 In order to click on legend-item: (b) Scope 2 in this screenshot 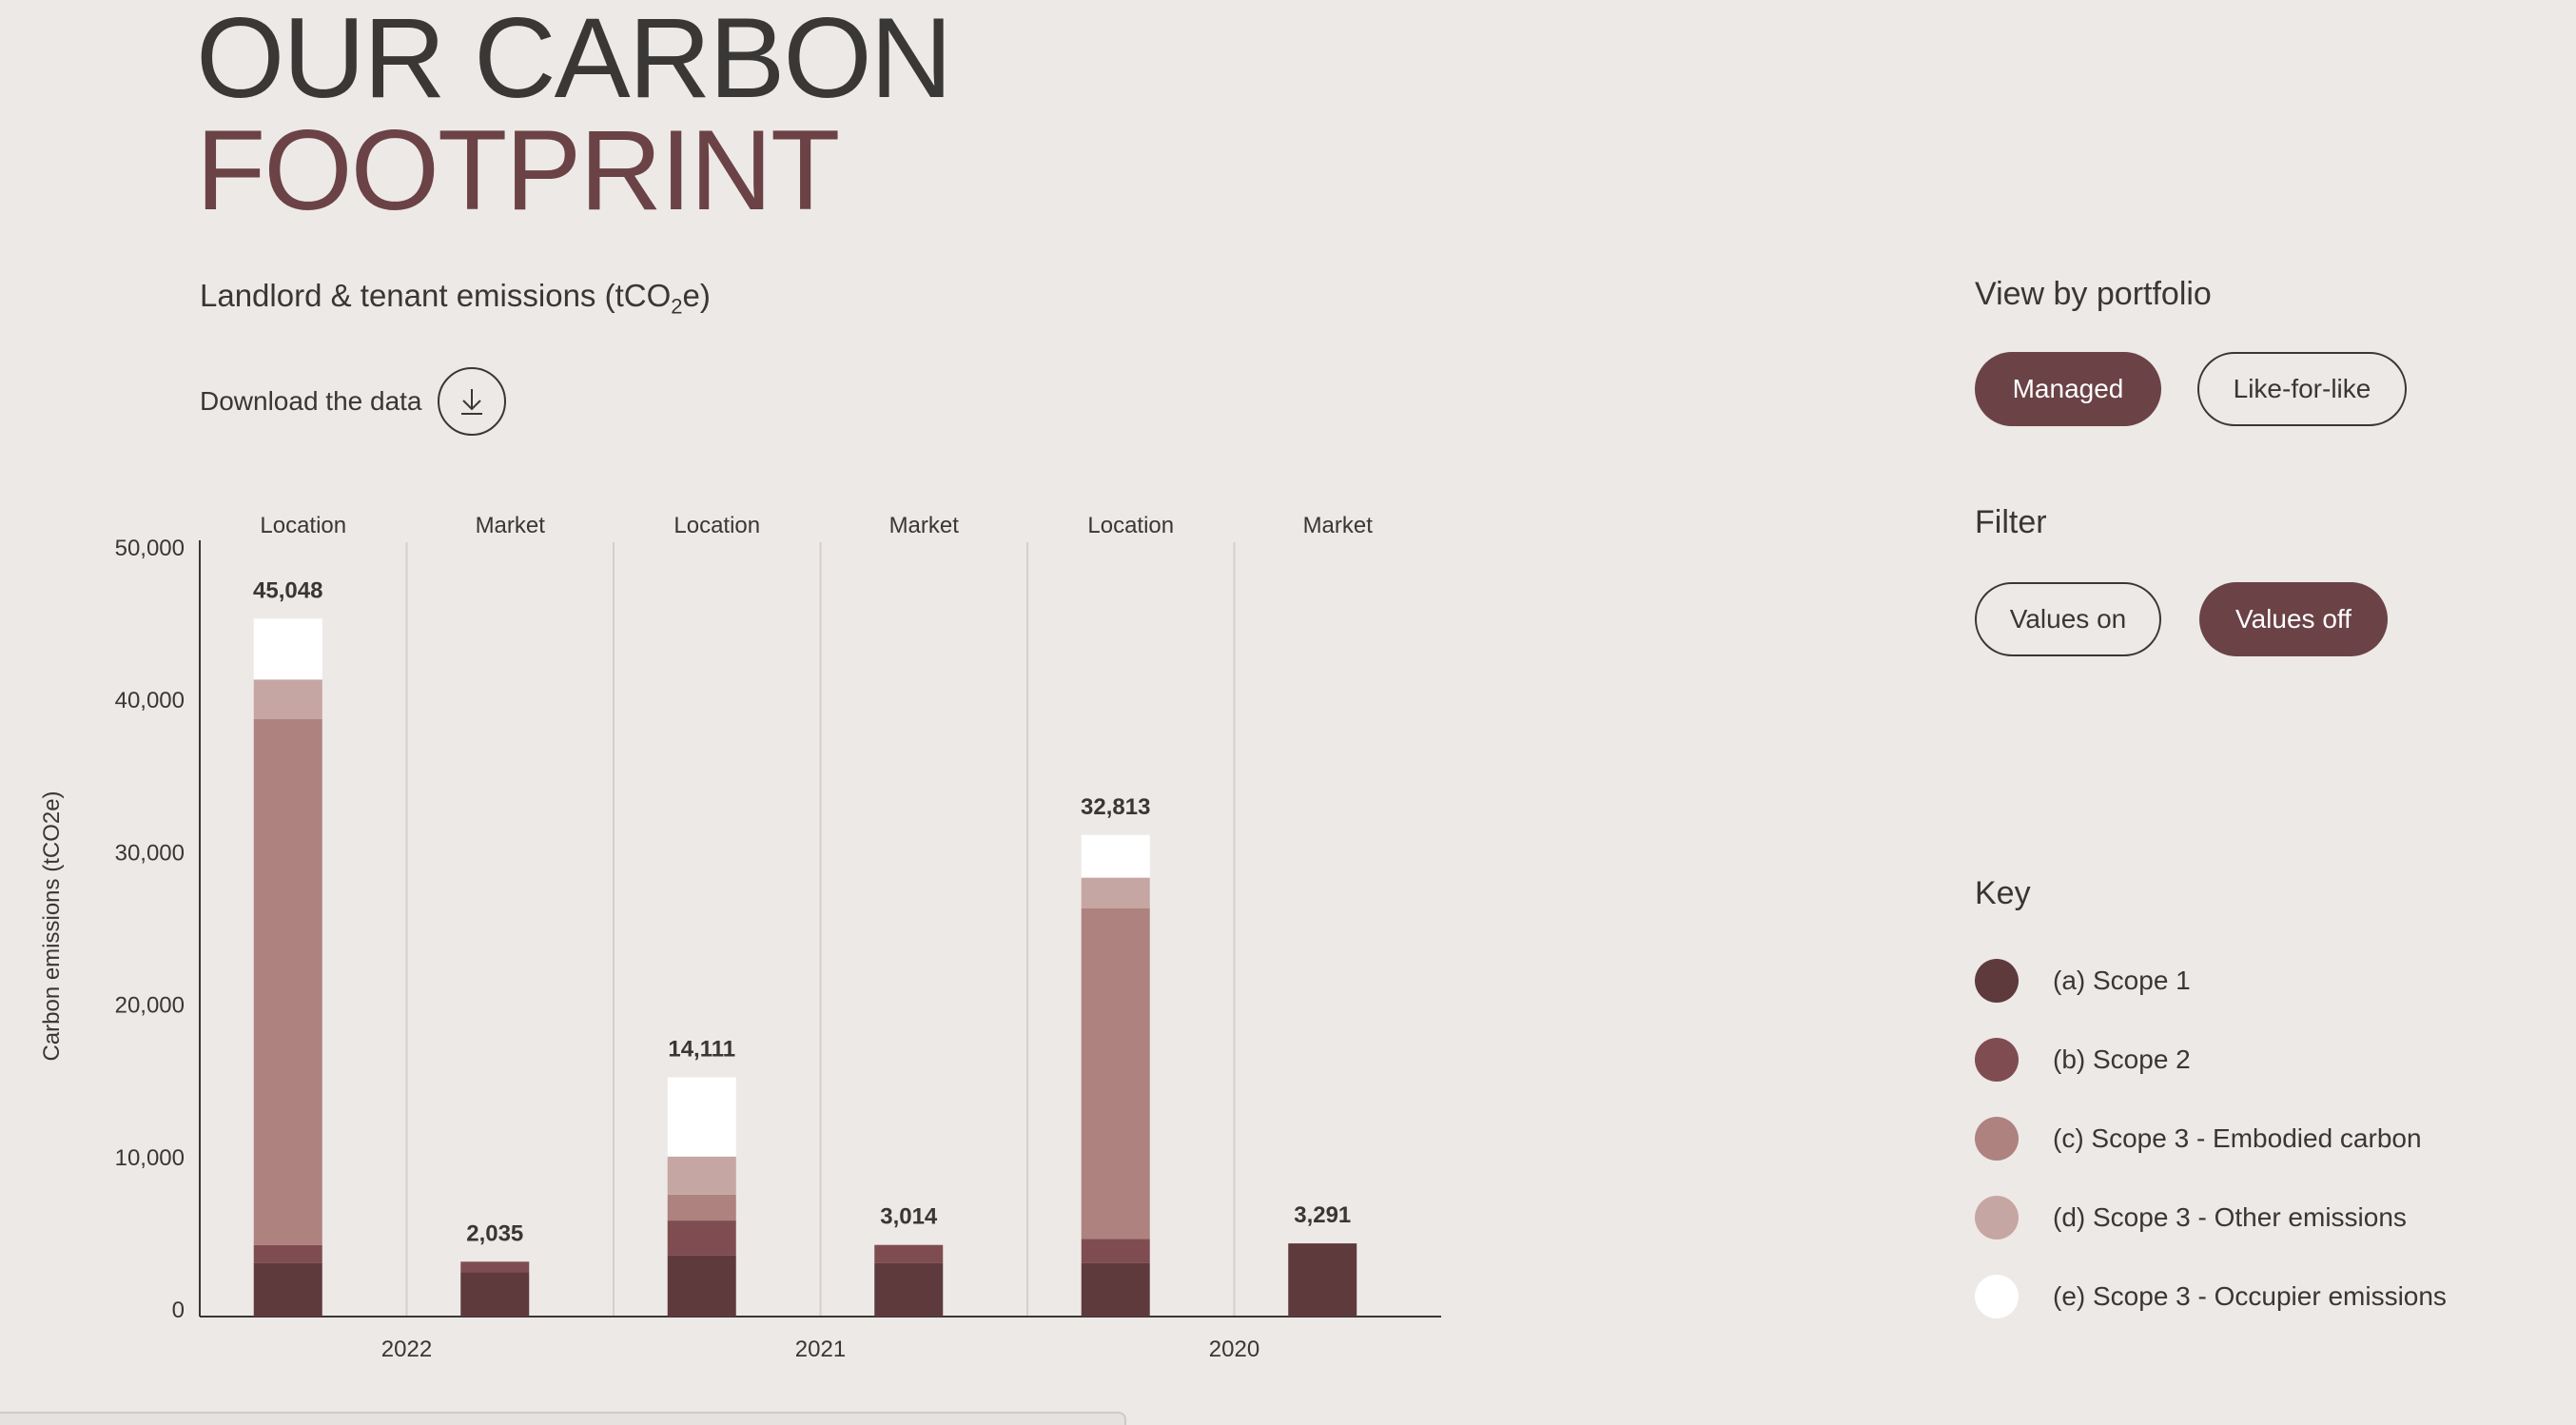, I will do `click(2083, 1060)`.